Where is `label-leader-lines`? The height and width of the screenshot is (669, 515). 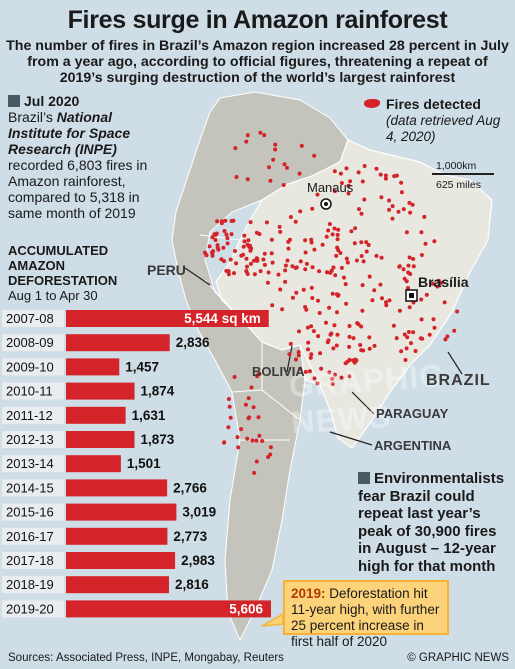 label-leader-lines is located at coordinates (323, 356).